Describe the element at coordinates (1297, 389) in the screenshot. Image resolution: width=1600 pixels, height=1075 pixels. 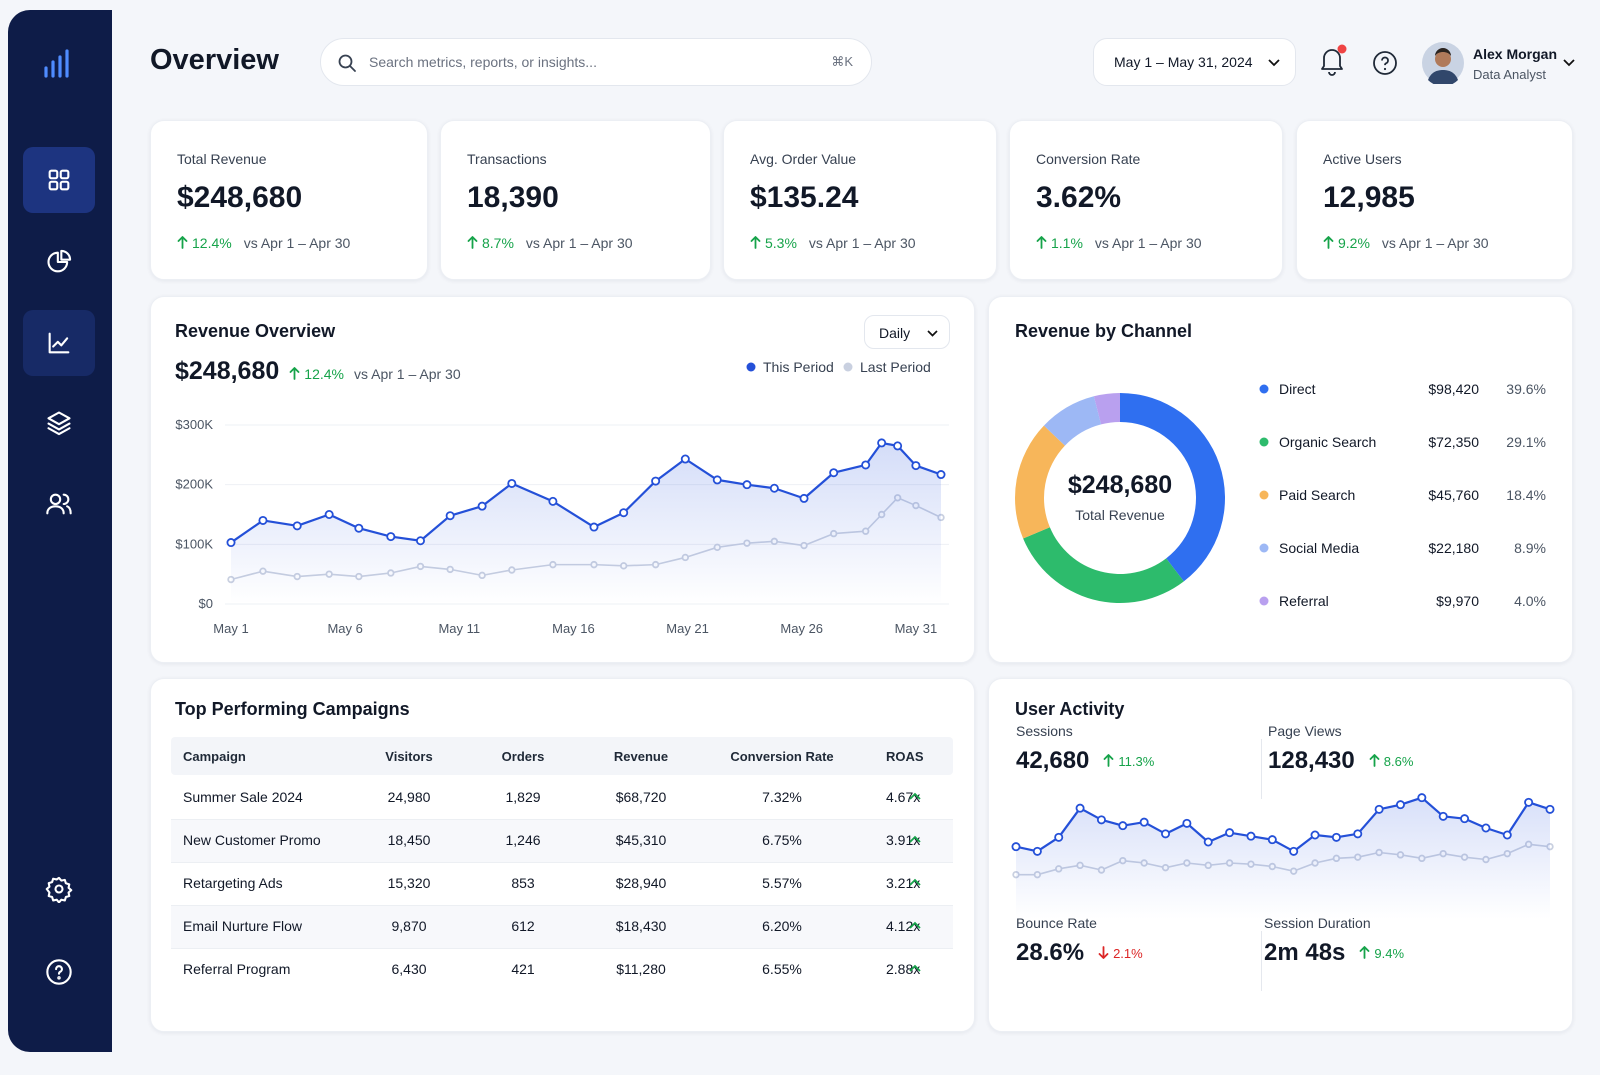
I see `legend-label: Direct` at that location.